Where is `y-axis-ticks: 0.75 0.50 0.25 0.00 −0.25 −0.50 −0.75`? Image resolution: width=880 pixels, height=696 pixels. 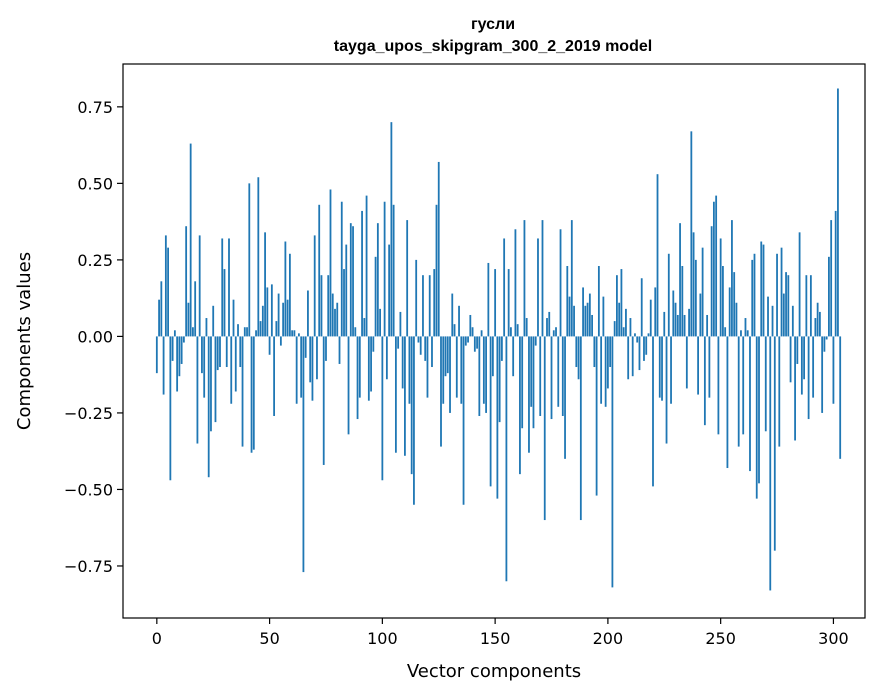 y-axis-ticks: 0.75 0.50 0.25 0.00 −0.25 −0.50 −0.75 is located at coordinates (93, 337).